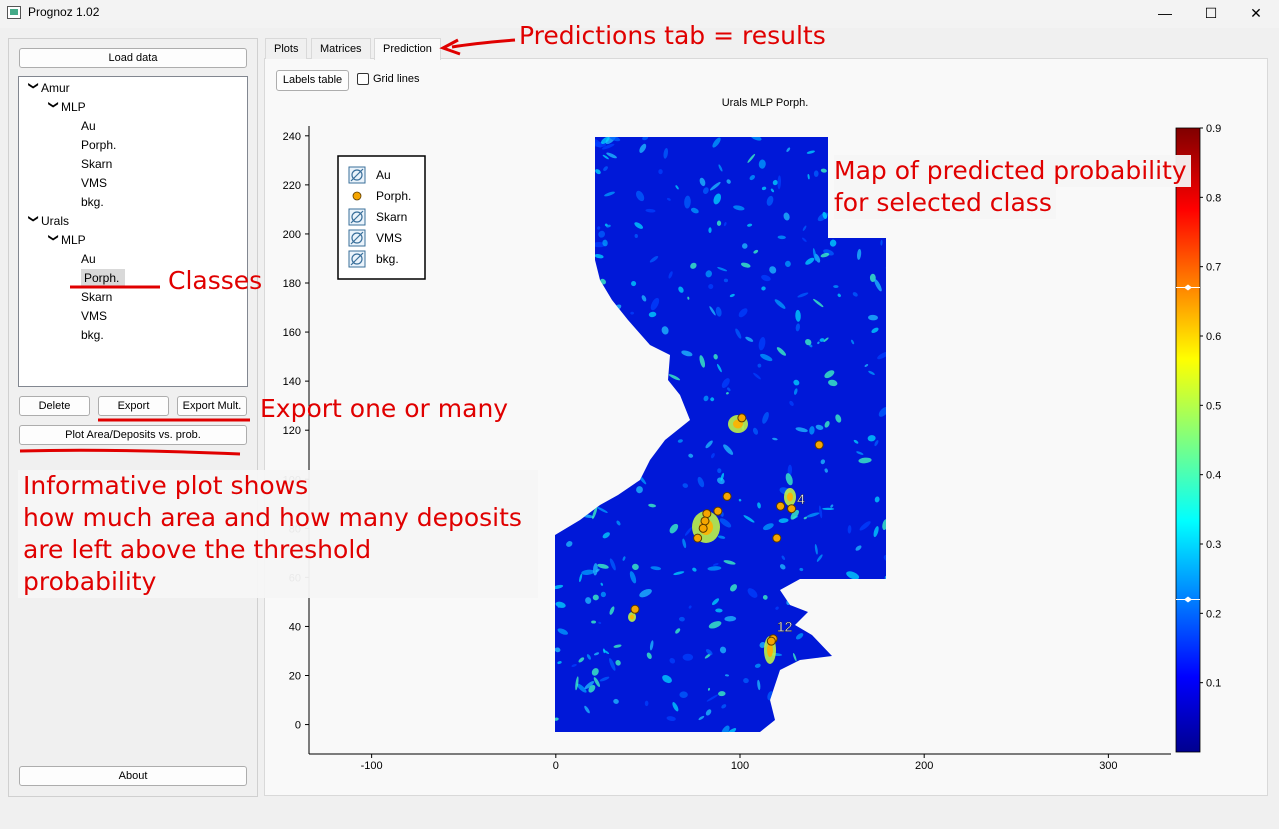 The height and width of the screenshot is (829, 1279). Describe the element at coordinates (14, 12) in the screenshot. I see `app-icon` at that location.